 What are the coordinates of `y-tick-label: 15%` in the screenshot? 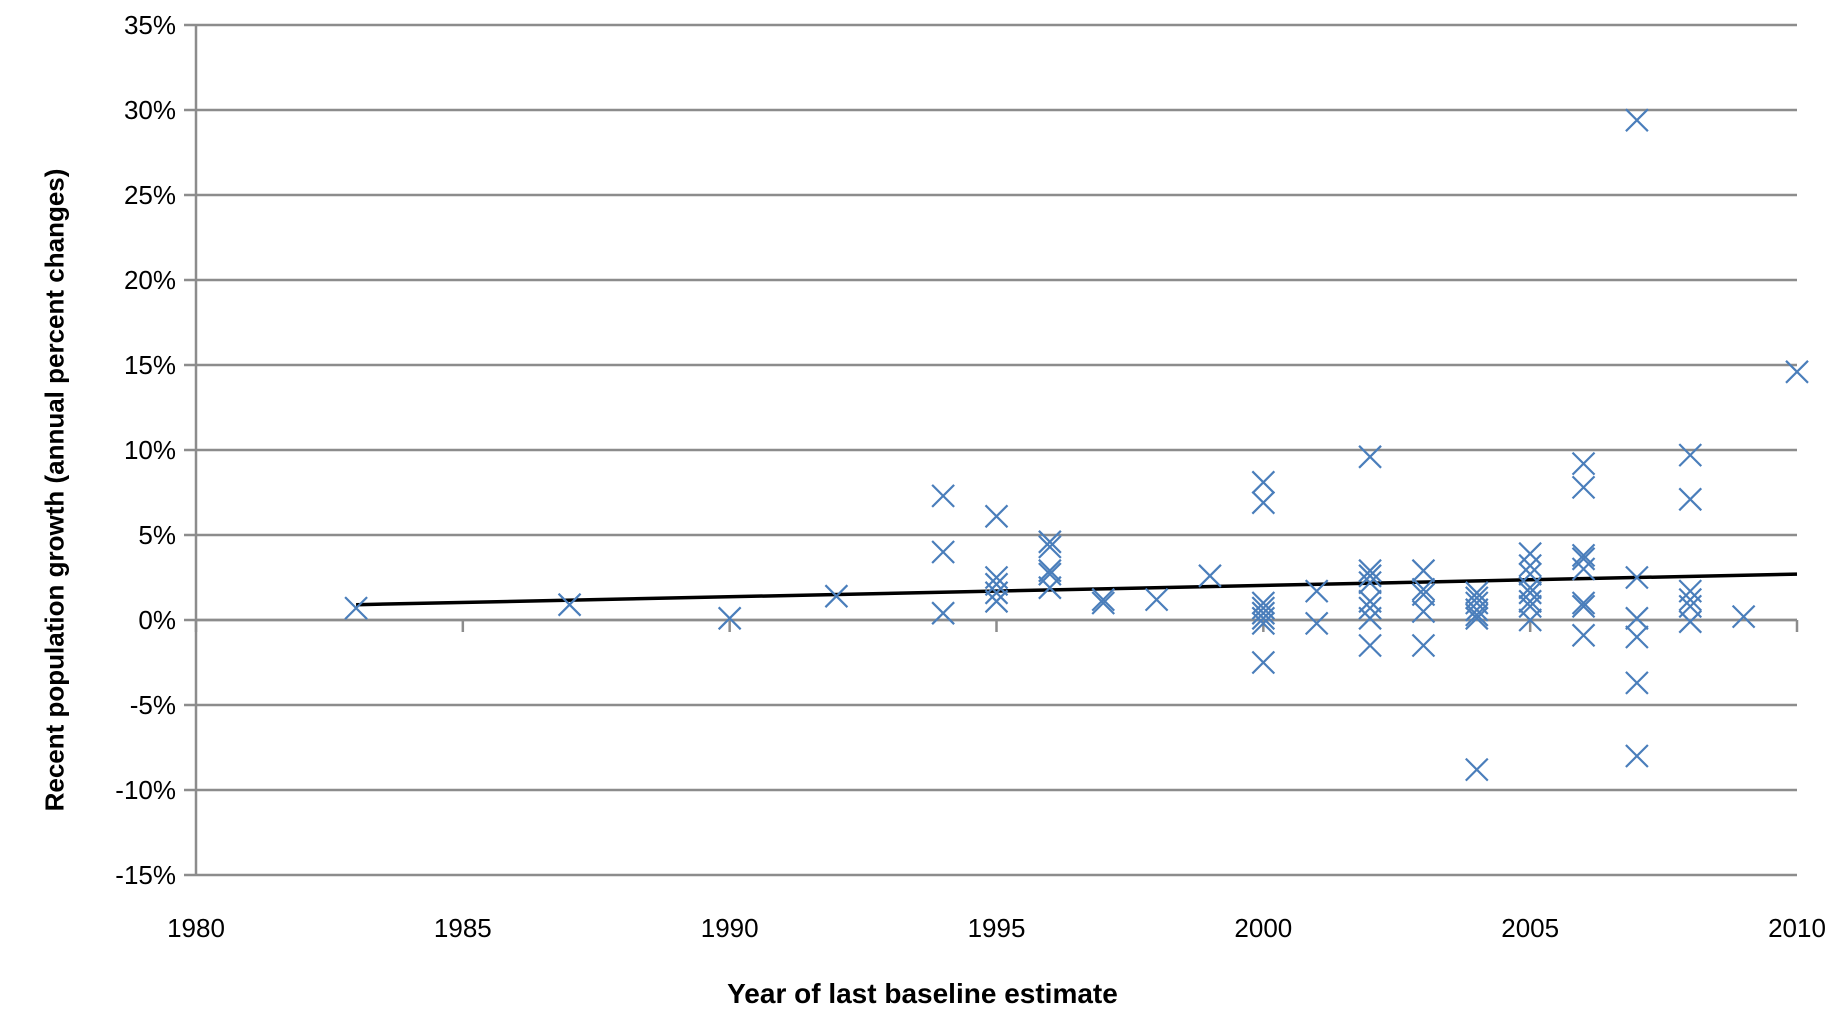 It's located at (150, 365).